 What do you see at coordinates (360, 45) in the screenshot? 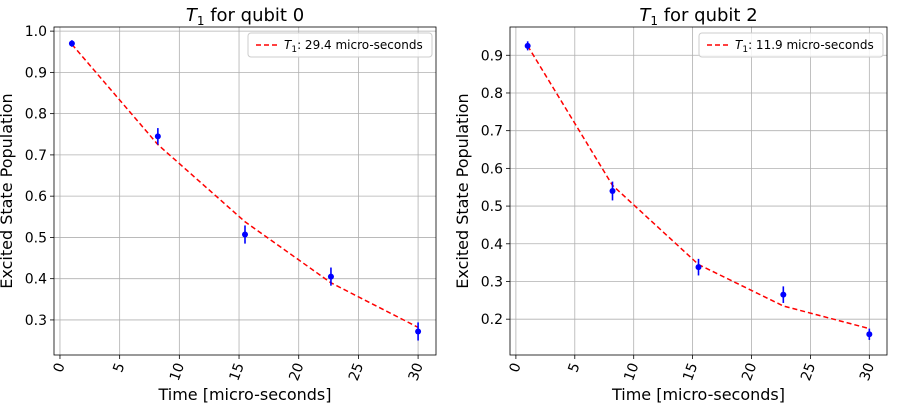
I see `legend-rest: : 29.4 micro-seconds` at bounding box center [360, 45].